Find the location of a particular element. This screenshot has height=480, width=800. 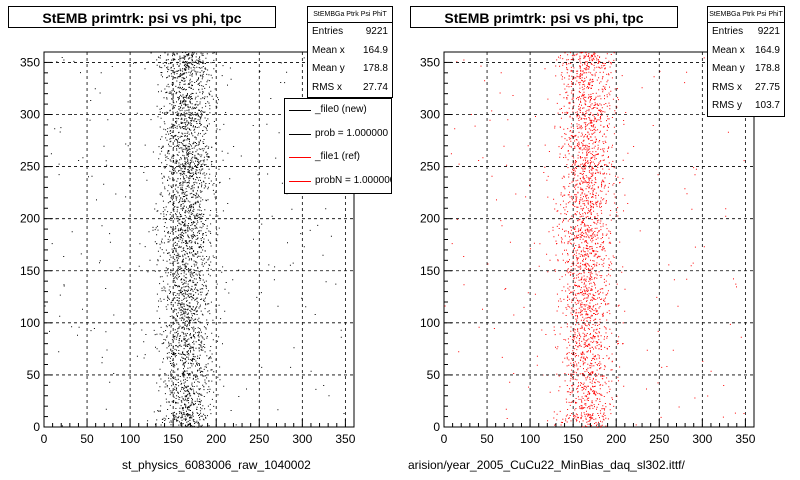

legend-entry: probN = 1.000000 is located at coordinates (338, 182).